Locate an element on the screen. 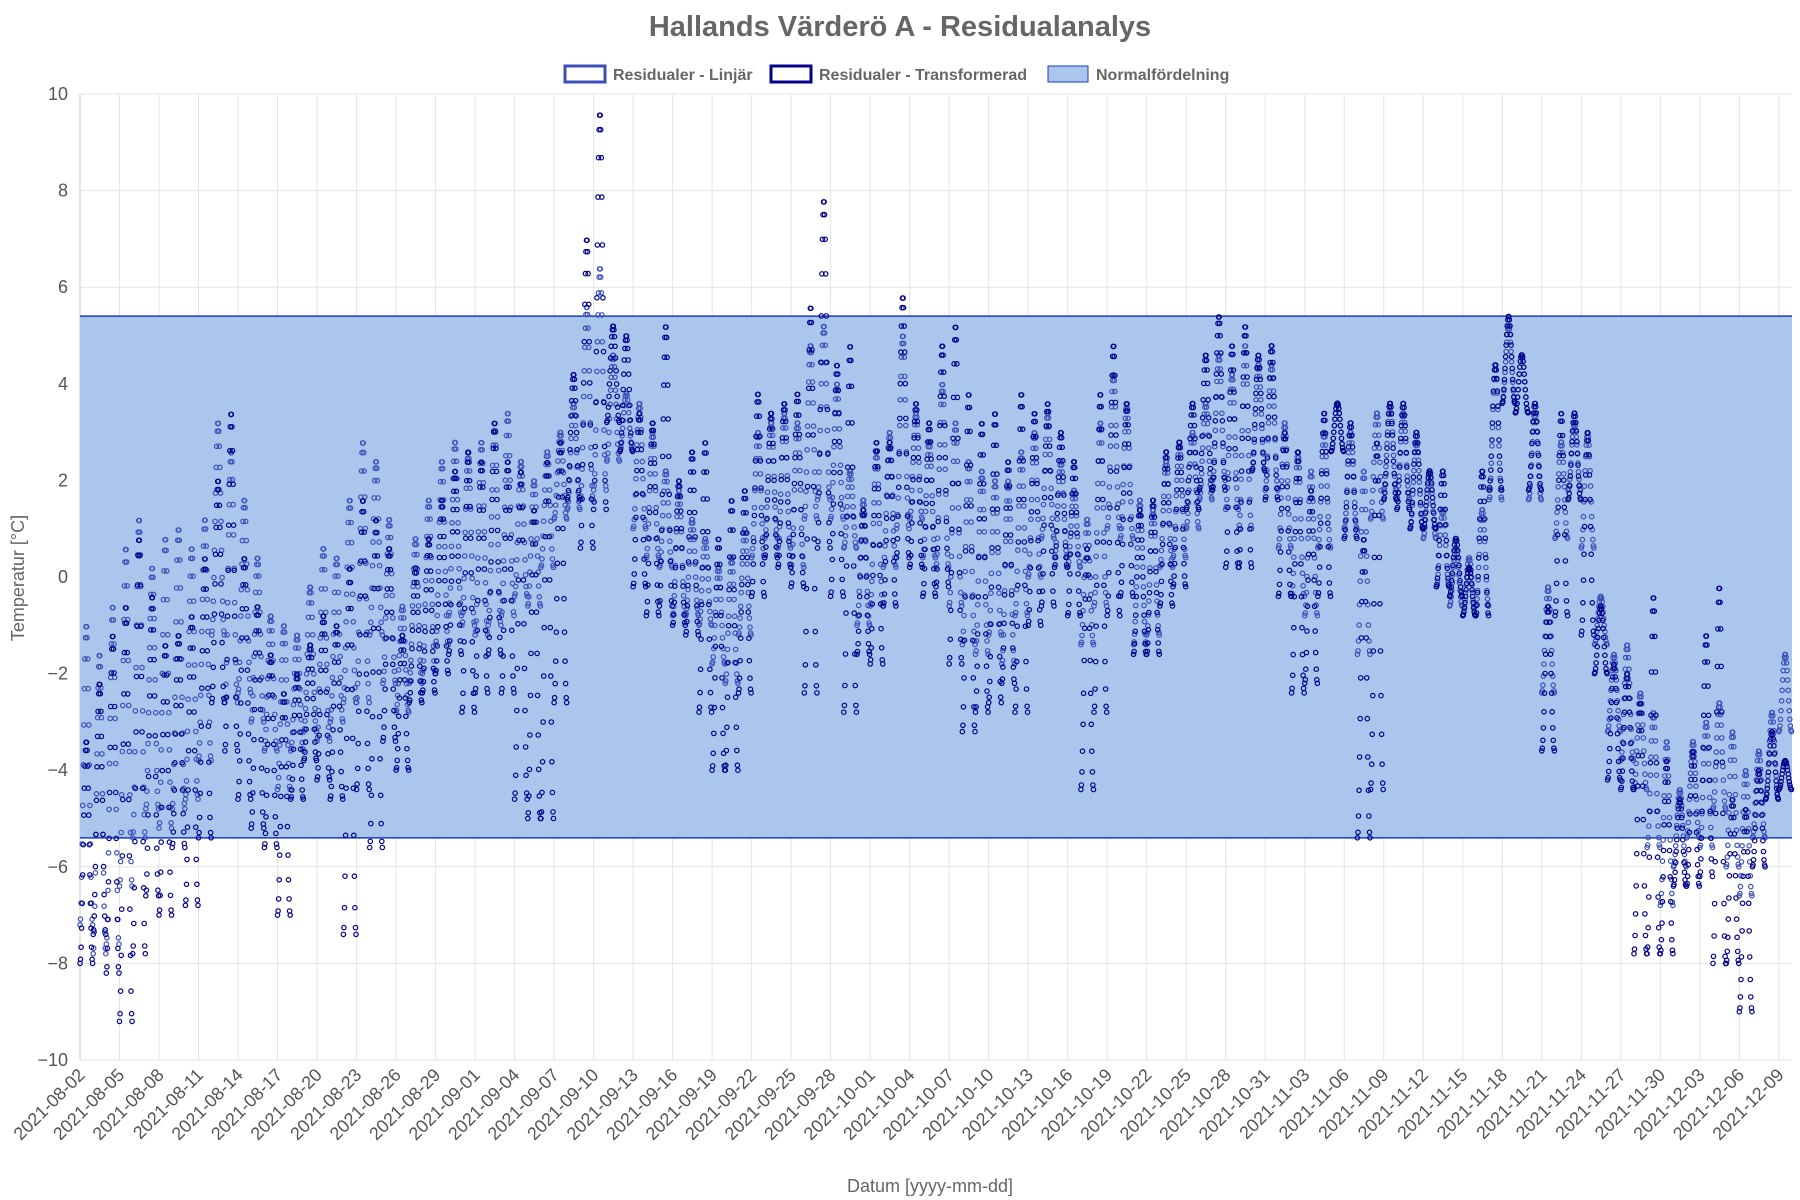 Image resolution: width=1800 pixels, height=1200 pixels. legend-item-linear: Residualer - Linjär is located at coordinates (658, 74).